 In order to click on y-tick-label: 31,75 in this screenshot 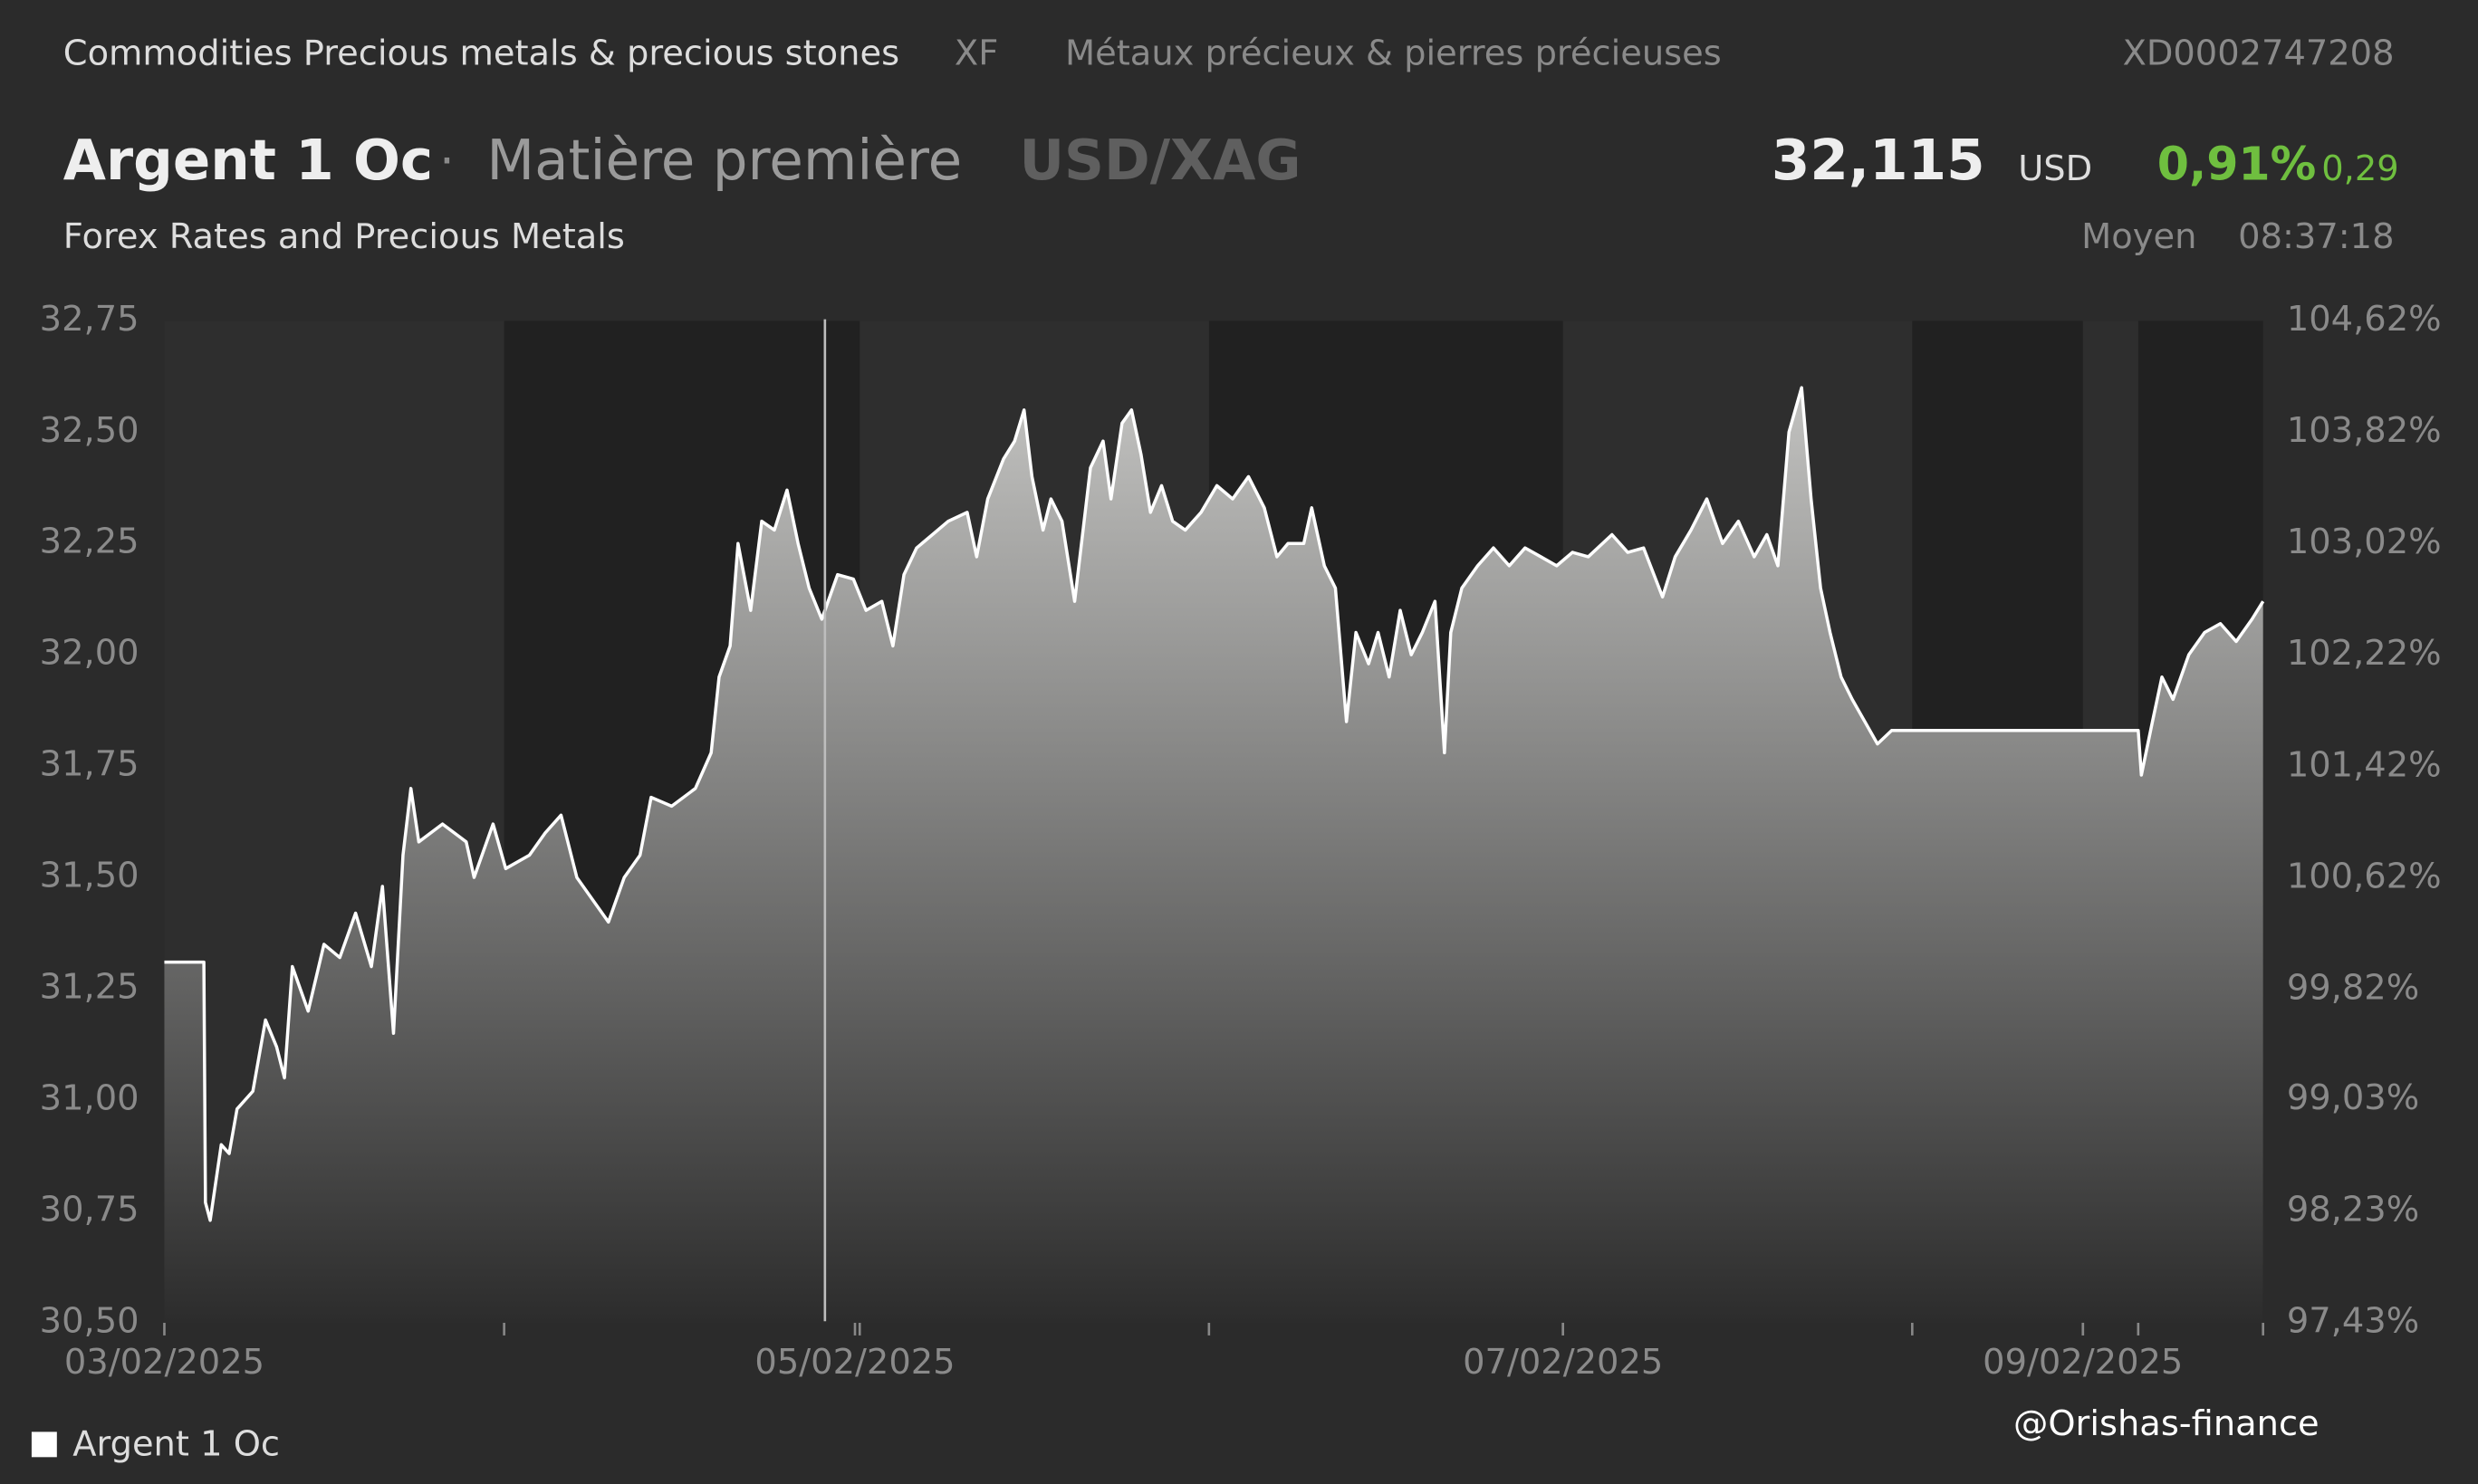, I will do `click(89, 764)`.